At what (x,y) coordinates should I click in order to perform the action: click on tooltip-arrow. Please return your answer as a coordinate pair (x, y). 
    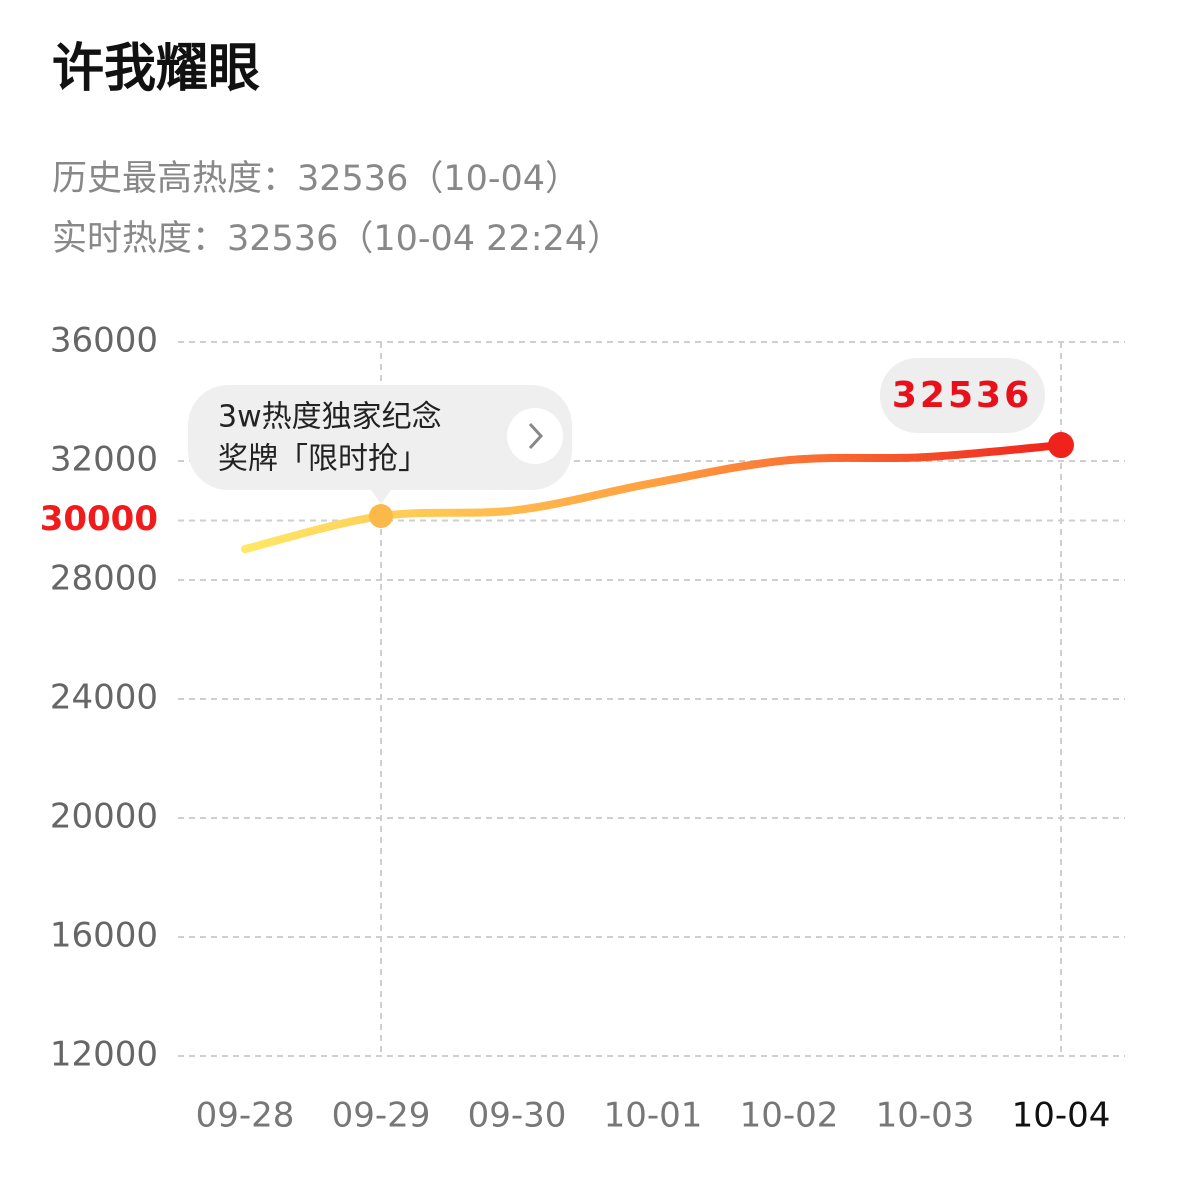
    Looking at the image, I should click on (536, 436).